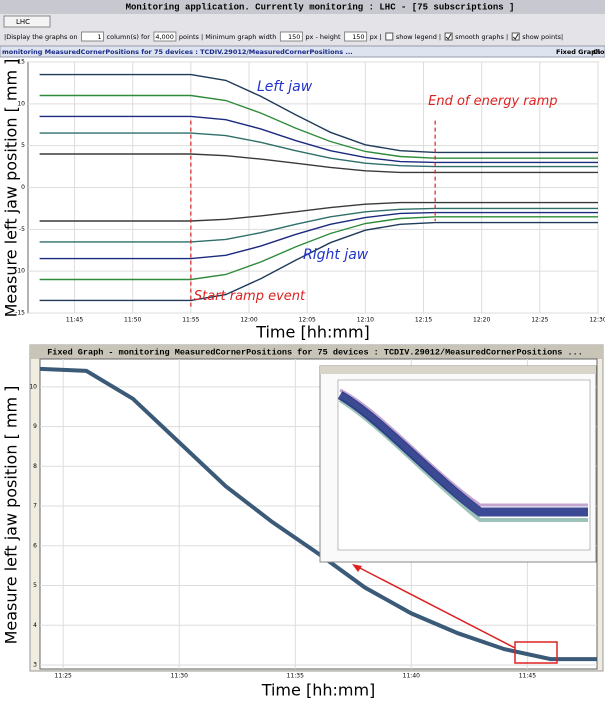 The width and height of the screenshot is (605, 707). What do you see at coordinates (99, 37) in the screenshot?
I see `input-value: 1` at bounding box center [99, 37].